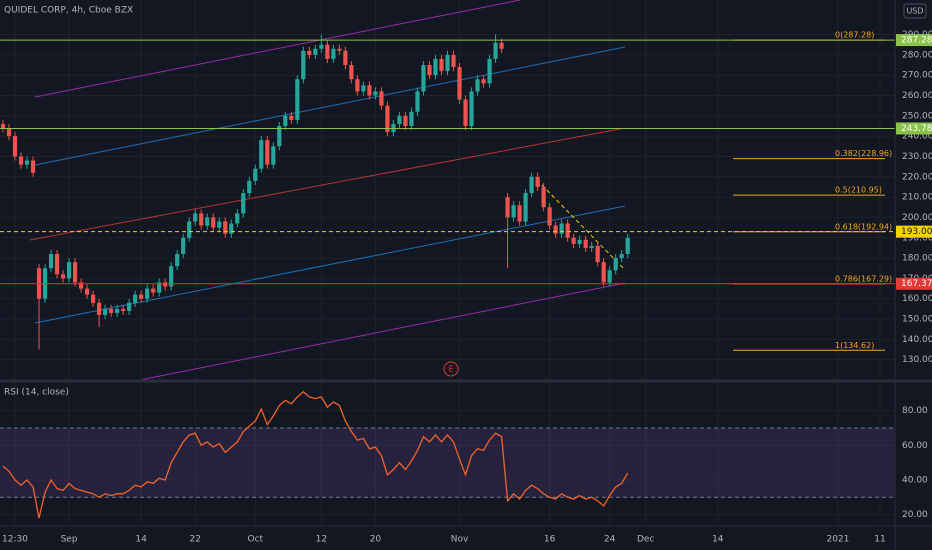  What do you see at coordinates (15, 540) in the screenshot?
I see `x-tick-label: 12:30` at bounding box center [15, 540].